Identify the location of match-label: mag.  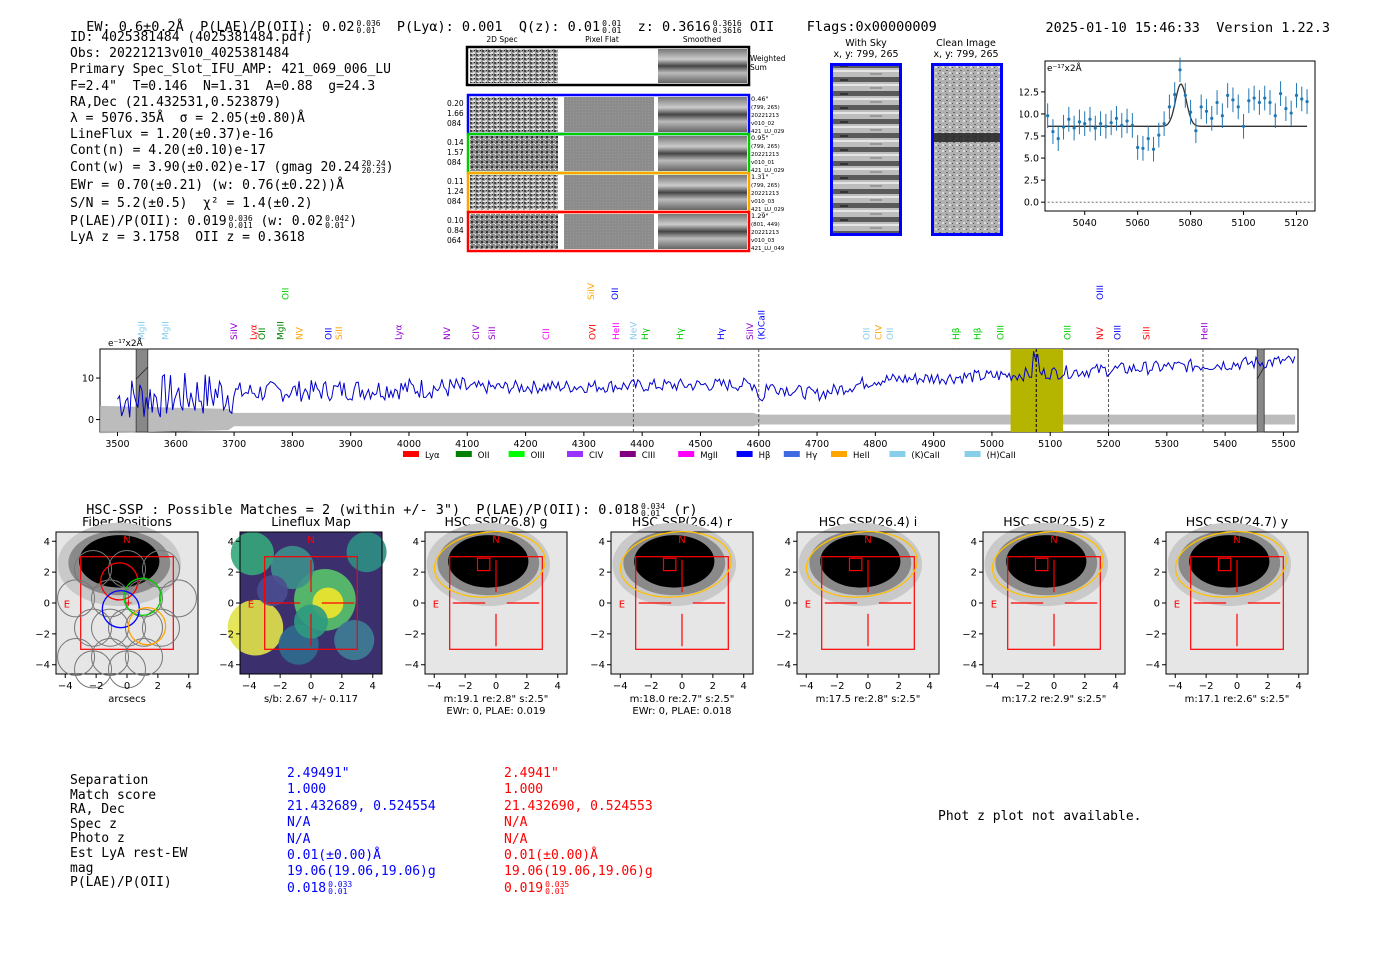
(82, 868).